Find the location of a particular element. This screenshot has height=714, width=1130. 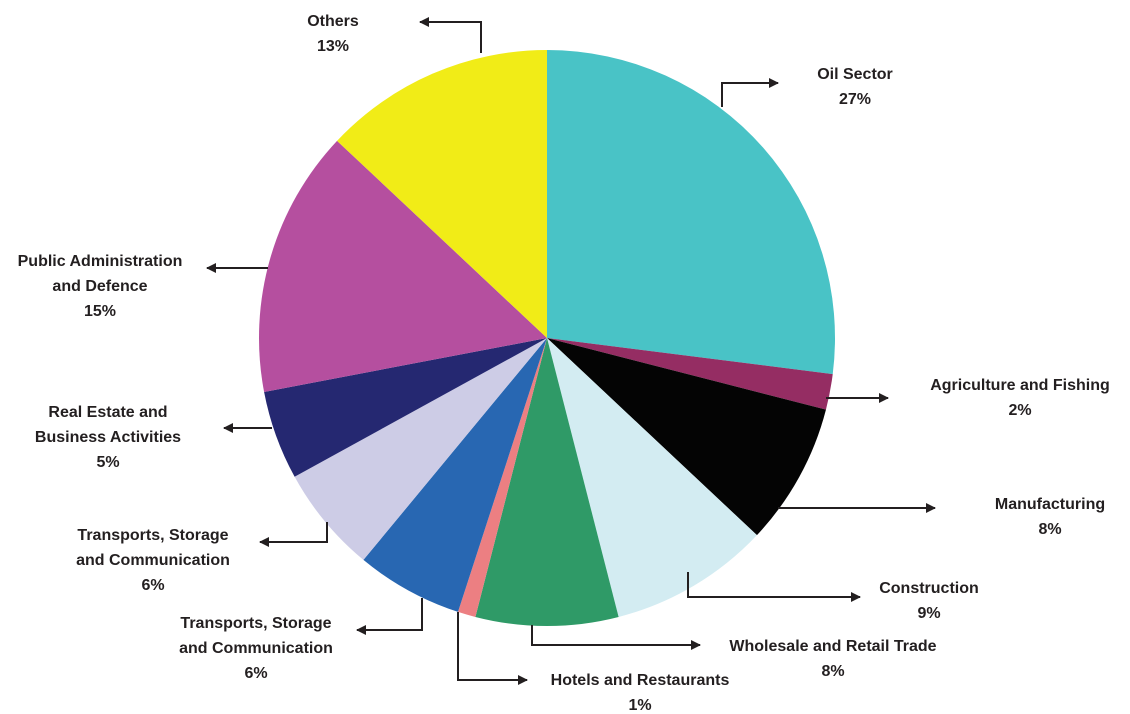

slice-name-label: Public Administration is located at coordinates (100, 261).